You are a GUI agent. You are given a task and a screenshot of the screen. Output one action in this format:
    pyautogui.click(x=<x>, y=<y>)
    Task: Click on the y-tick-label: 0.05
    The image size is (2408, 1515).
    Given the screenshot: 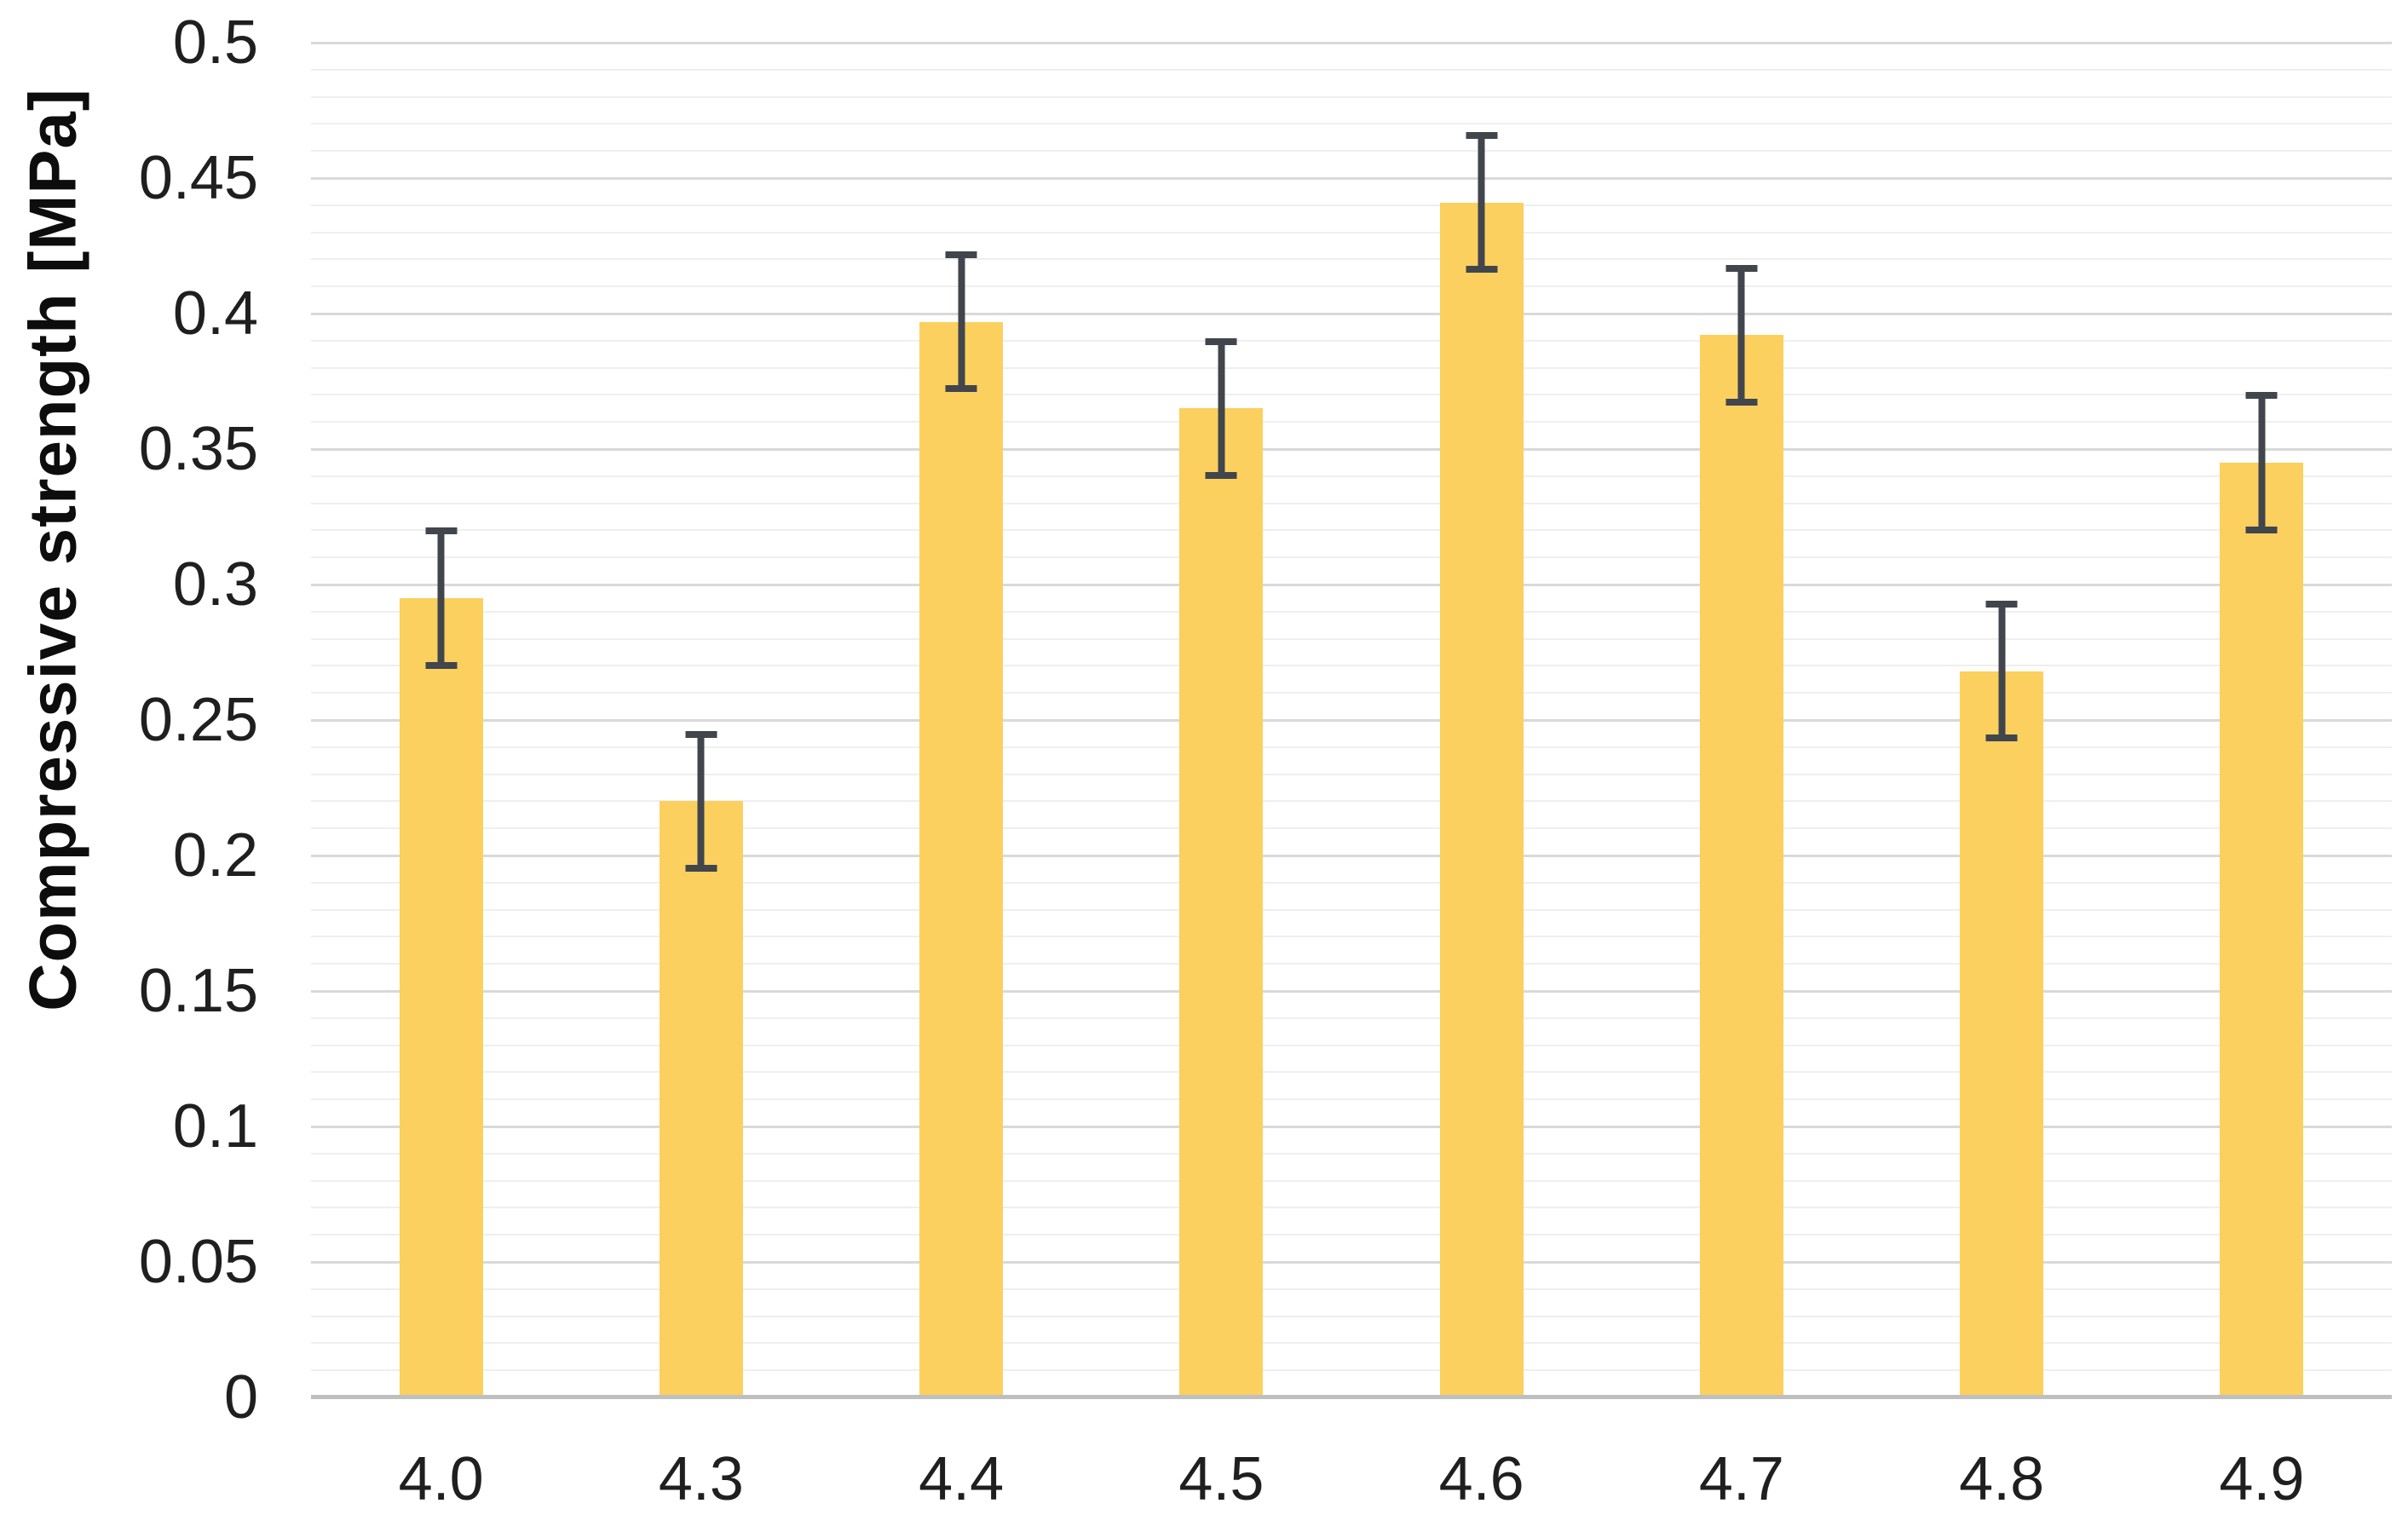 What is the action you would take?
    pyautogui.click(x=198, y=1262)
    